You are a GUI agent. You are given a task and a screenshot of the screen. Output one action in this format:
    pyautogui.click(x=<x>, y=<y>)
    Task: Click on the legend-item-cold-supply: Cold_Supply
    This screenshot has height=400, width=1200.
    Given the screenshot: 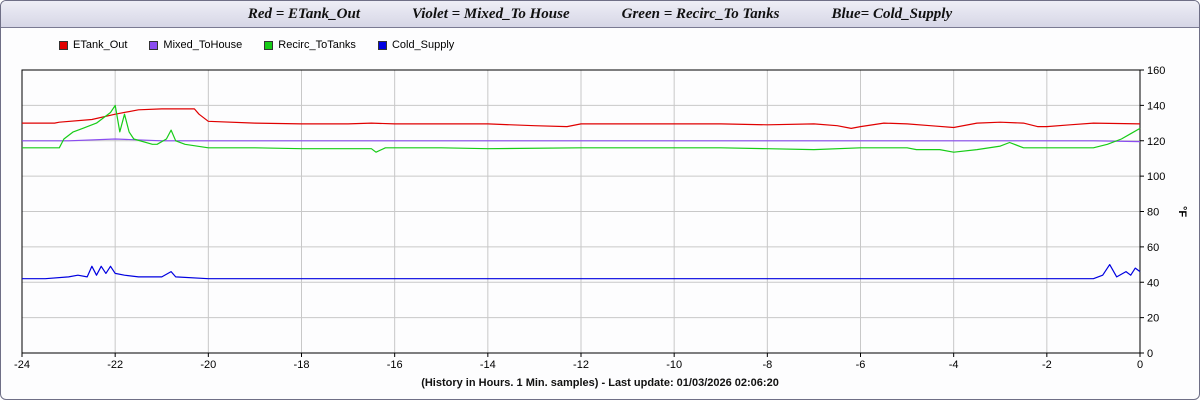 What is the action you would take?
    pyautogui.click(x=416, y=45)
    